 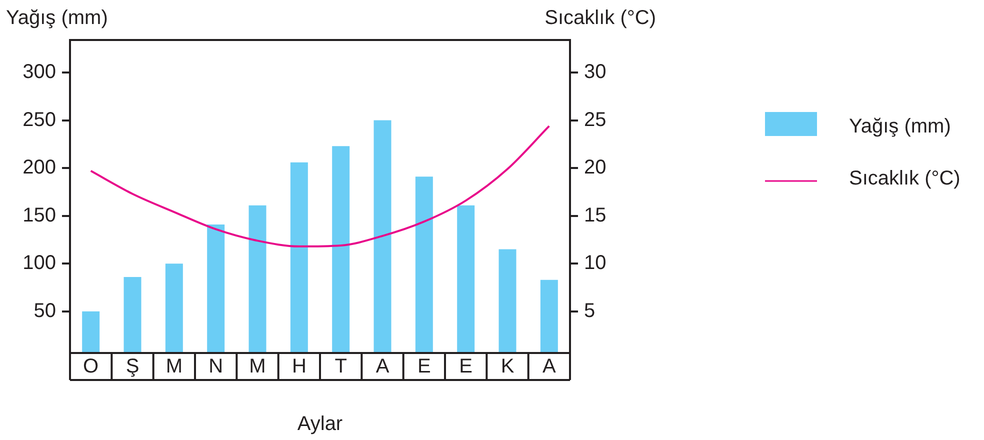 What do you see at coordinates (216, 367) in the screenshot?
I see `x-tick-label: N` at bounding box center [216, 367].